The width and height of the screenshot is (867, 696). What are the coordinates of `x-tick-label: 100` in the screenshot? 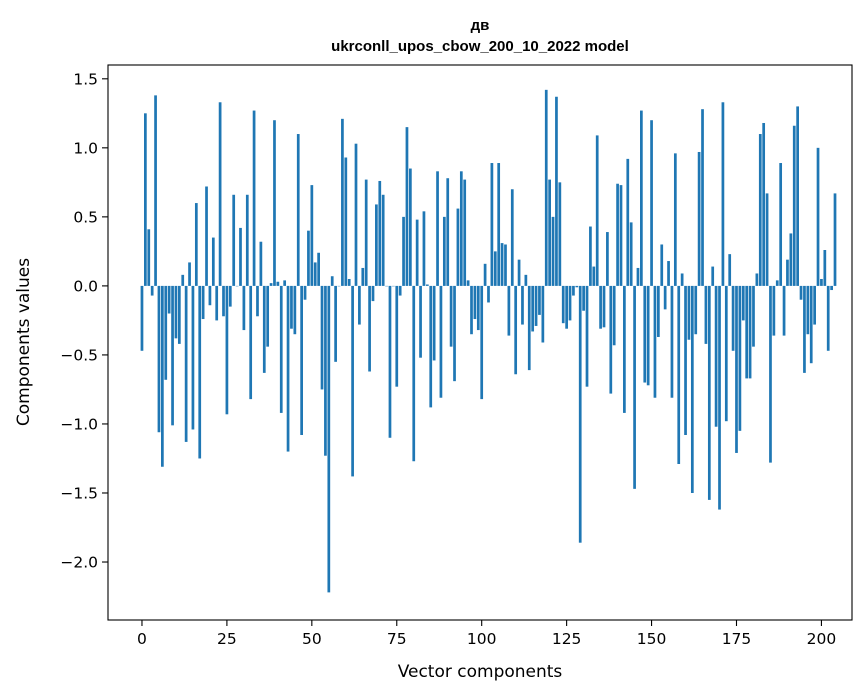 It's located at (482, 639).